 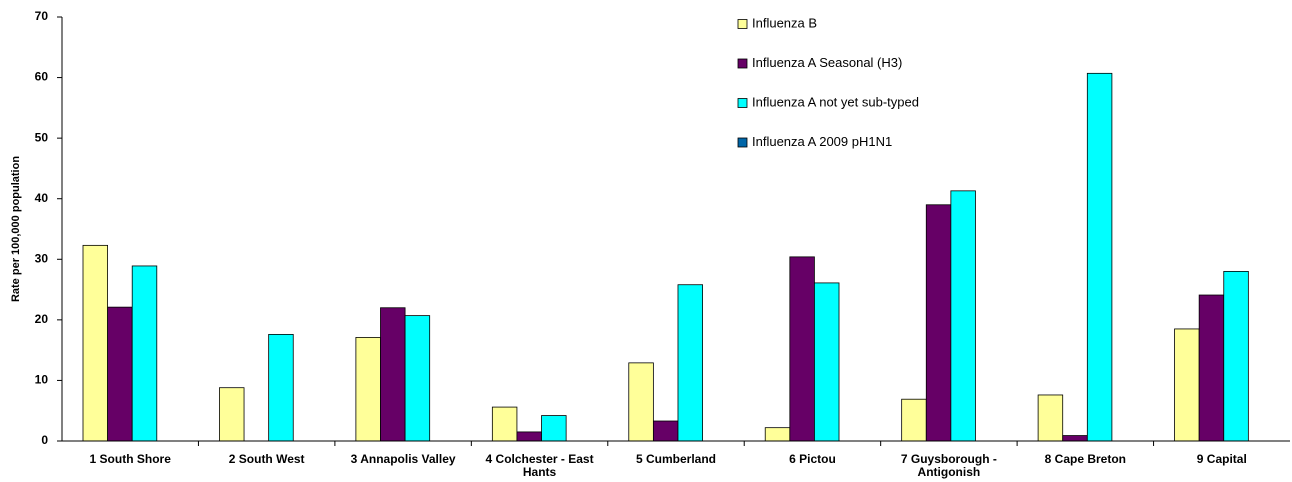 What do you see at coordinates (42, 77) in the screenshot?
I see `y-tick-label: 60` at bounding box center [42, 77].